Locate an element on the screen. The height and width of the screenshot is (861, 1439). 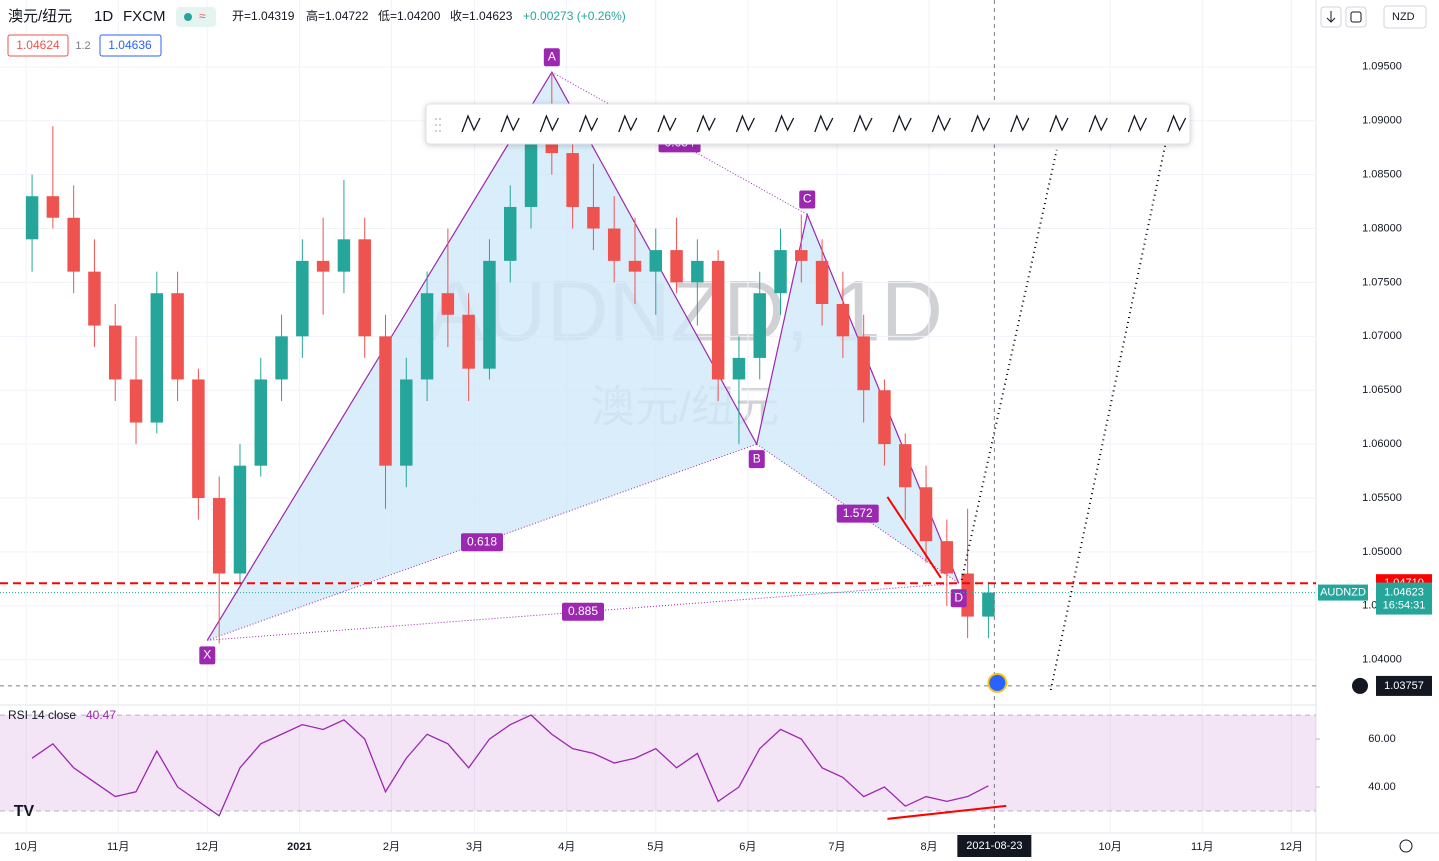
refresh-button is located at coordinates (1356, 17).